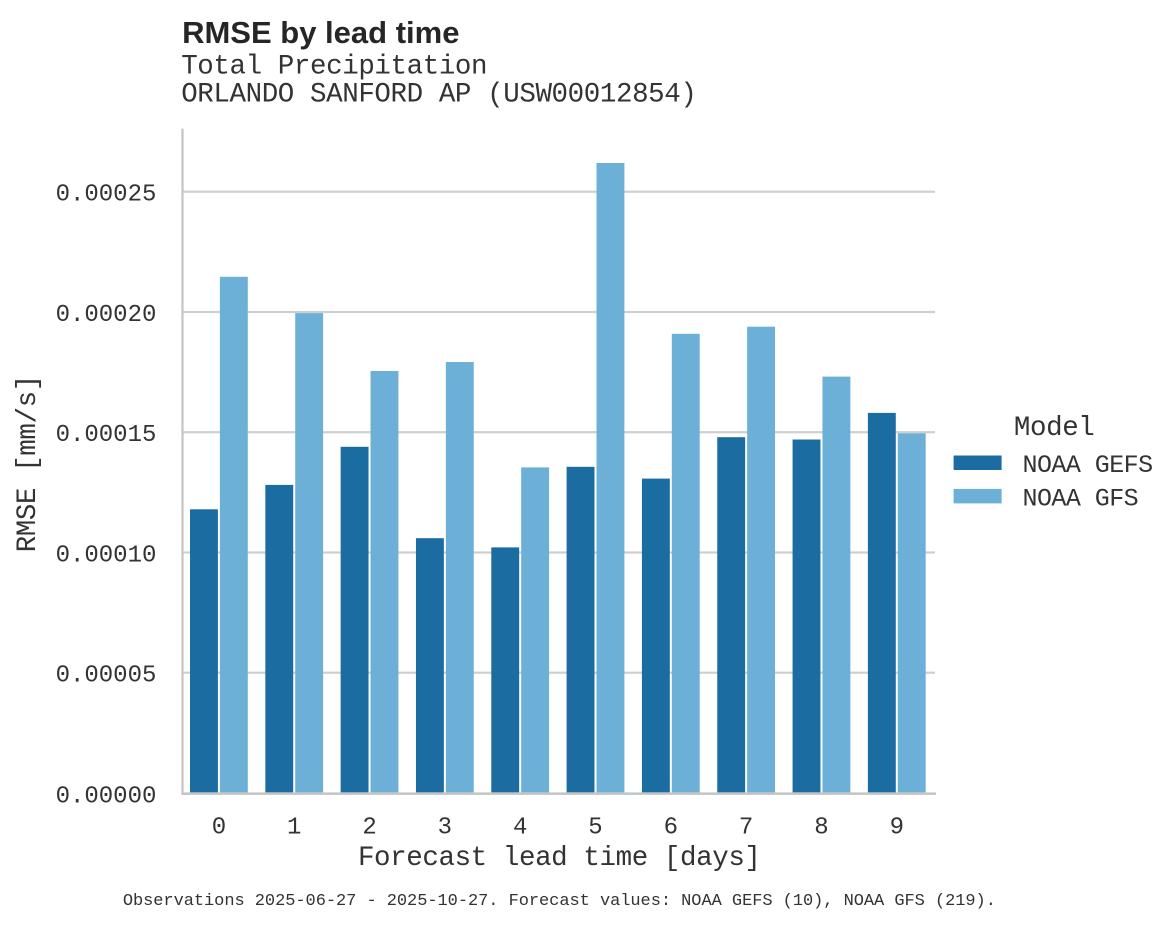 This screenshot has width=1175, height=933. What do you see at coordinates (106, 555) in the screenshot?
I see `svg-text: 0.00010` at bounding box center [106, 555].